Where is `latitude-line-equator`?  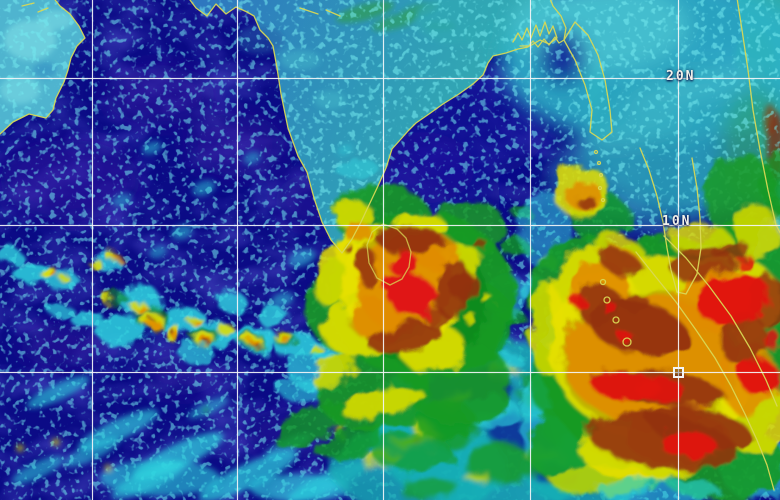 latitude-line-equator is located at coordinates (390, 372).